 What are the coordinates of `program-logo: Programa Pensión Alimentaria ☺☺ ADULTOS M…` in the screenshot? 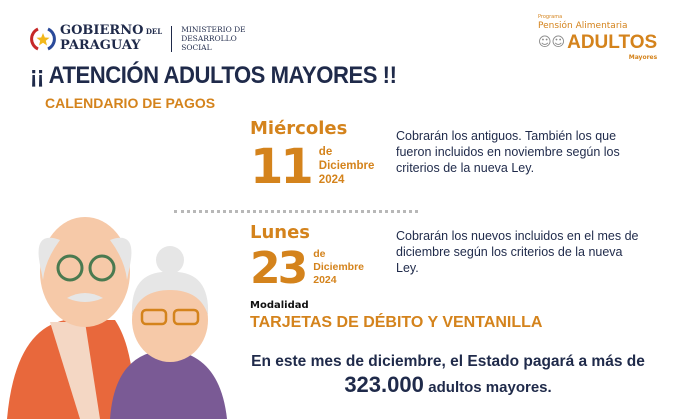 It's located at (598, 37).